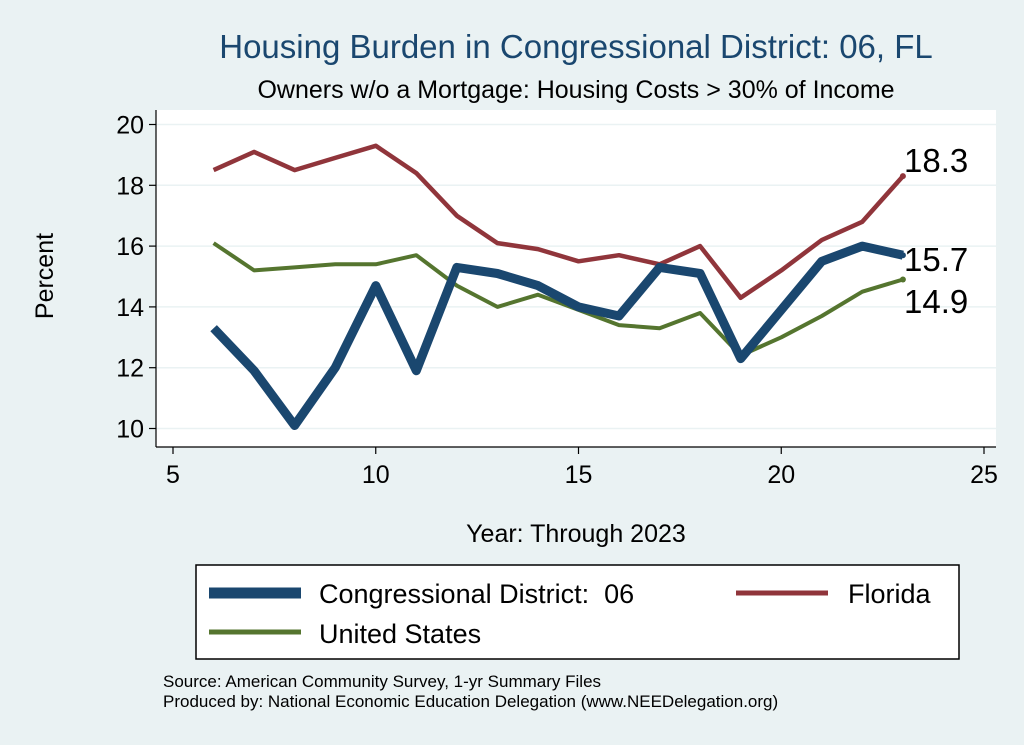  What do you see at coordinates (936, 259) in the screenshot?
I see `end-label-district: 15.7` at bounding box center [936, 259].